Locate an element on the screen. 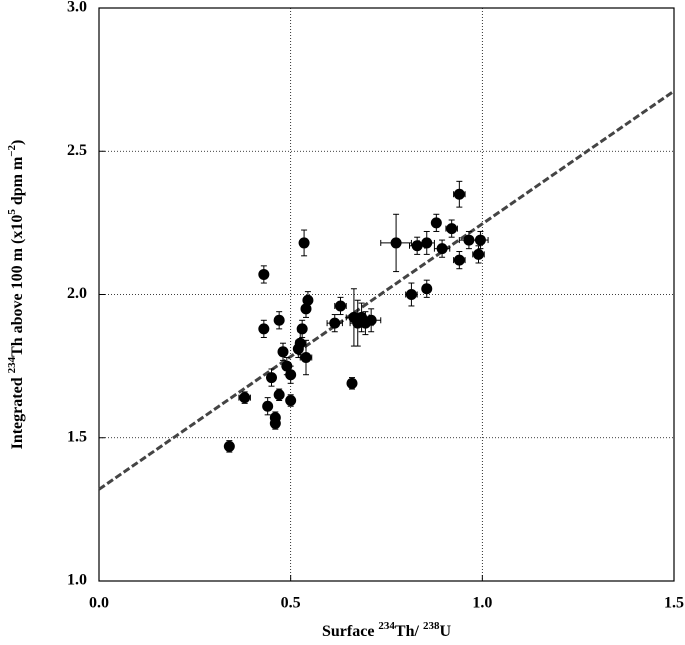  label-text: ) is located at coordinates (17, 142).